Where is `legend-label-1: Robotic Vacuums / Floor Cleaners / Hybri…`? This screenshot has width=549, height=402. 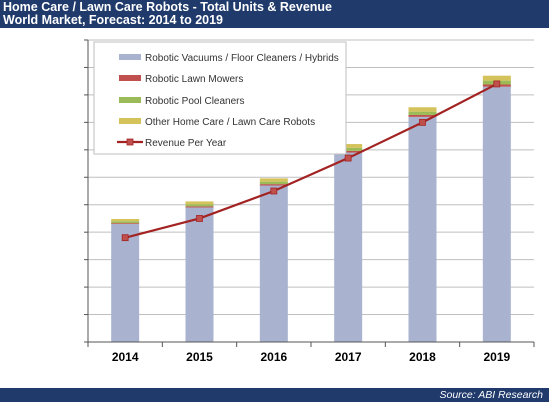 legend-label-1: Robotic Vacuums / Floor Cleaners / Hybri… is located at coordinates (242, 58).